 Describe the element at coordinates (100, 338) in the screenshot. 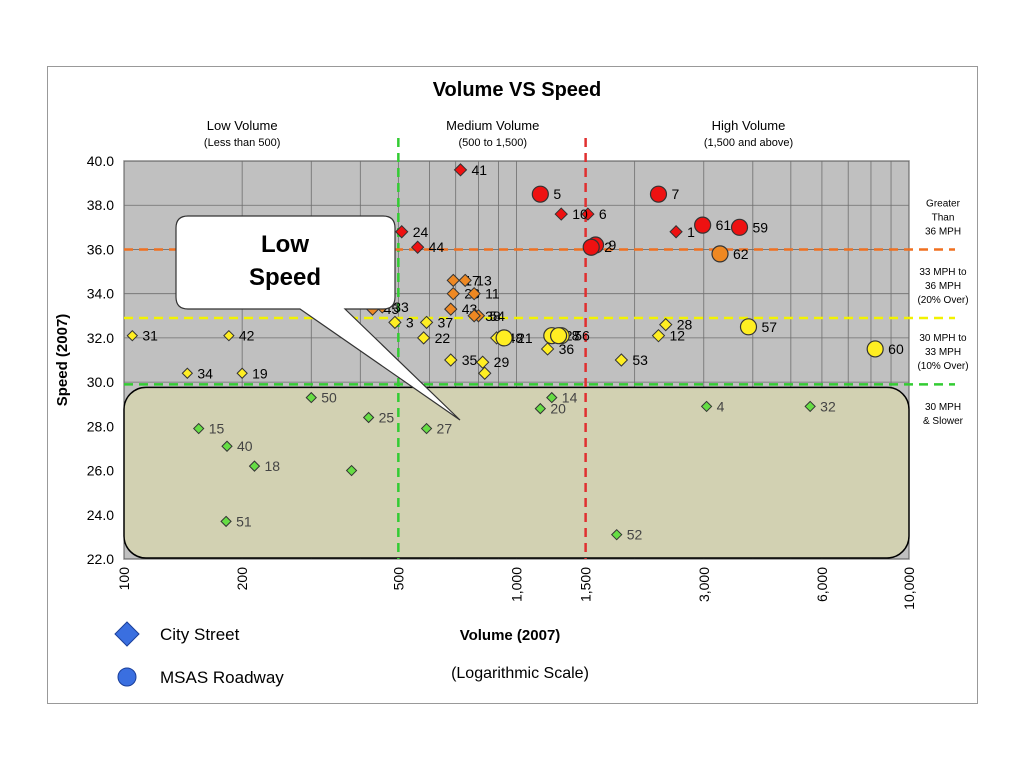

I see `y-tick-label: 32.0` at that location.